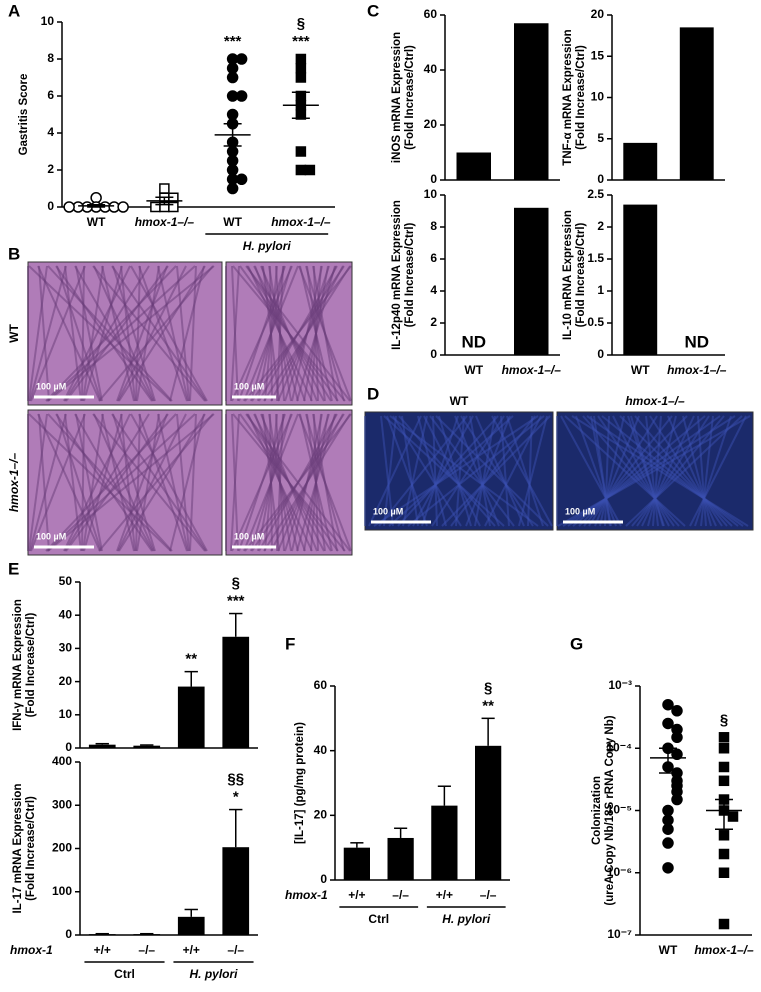 This screenshot has height=992, width=761. Describe the element at coordinates (14, 253) in the screenshot. I see `panel-letter: B` at that location.